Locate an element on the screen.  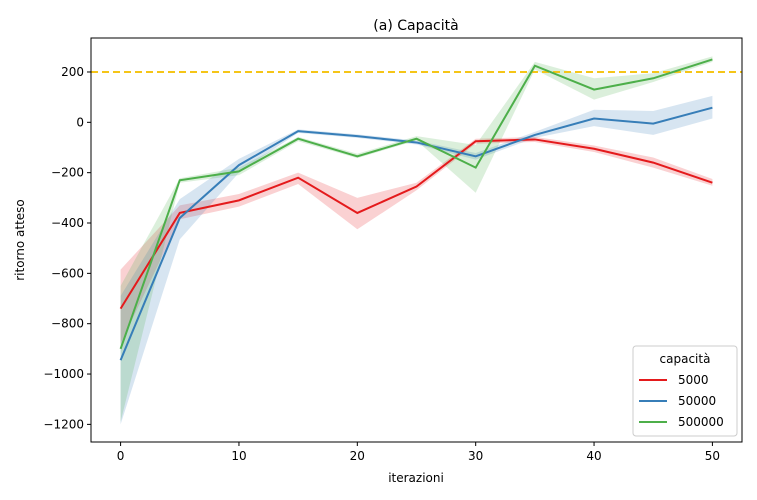
y-tick-label: −200 is located at coordinates (67, 173).